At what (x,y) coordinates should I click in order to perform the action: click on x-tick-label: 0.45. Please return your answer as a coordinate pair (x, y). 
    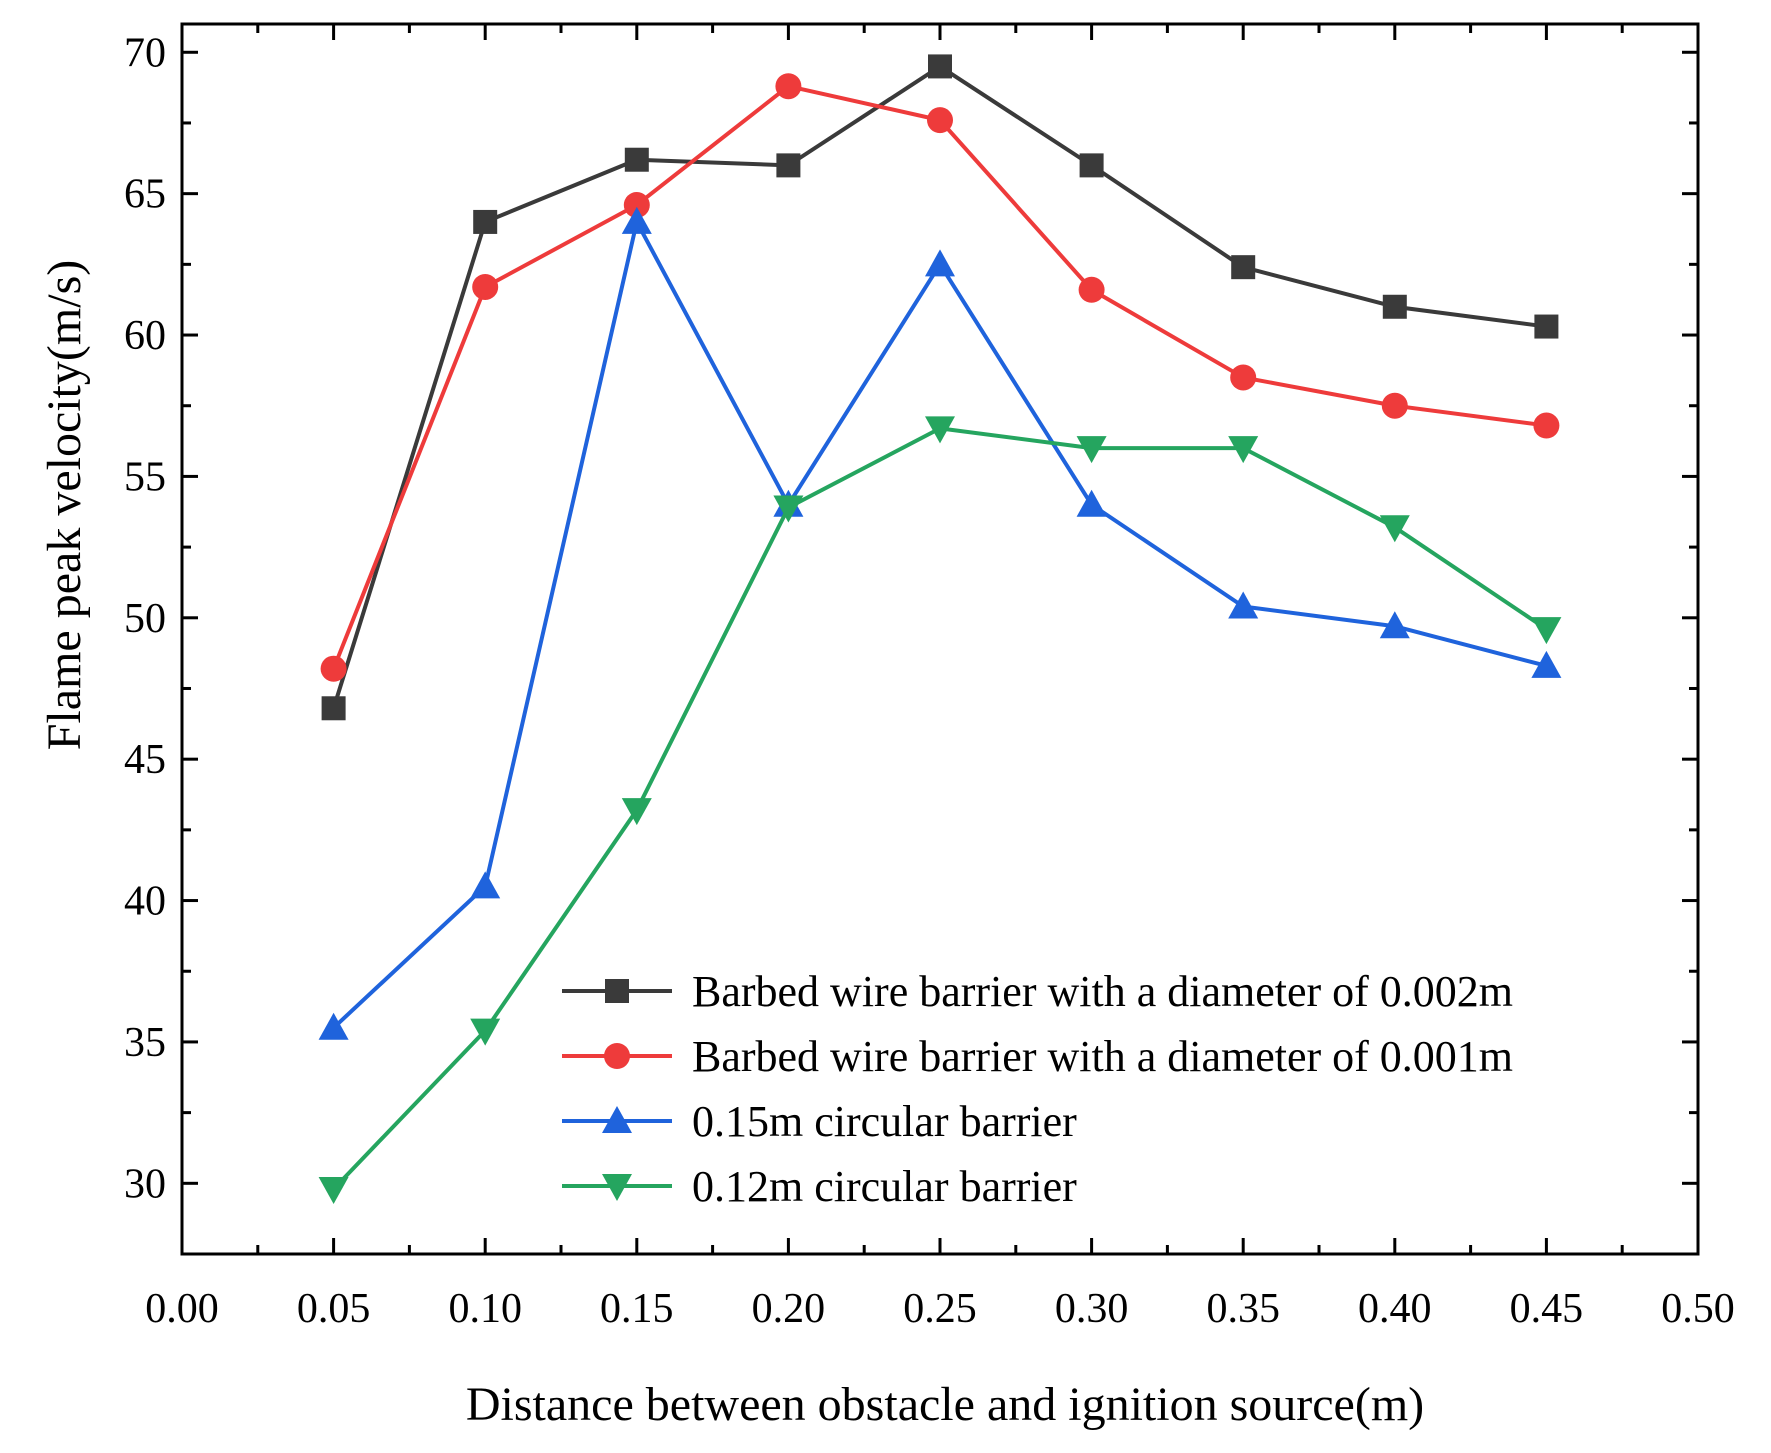
    Looking at the image, I should click on (1547, 1309).